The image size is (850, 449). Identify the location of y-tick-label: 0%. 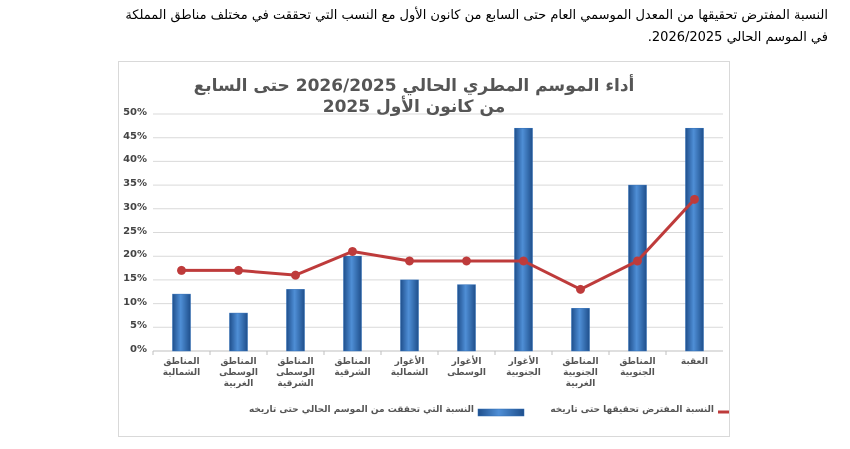
(138, 349).